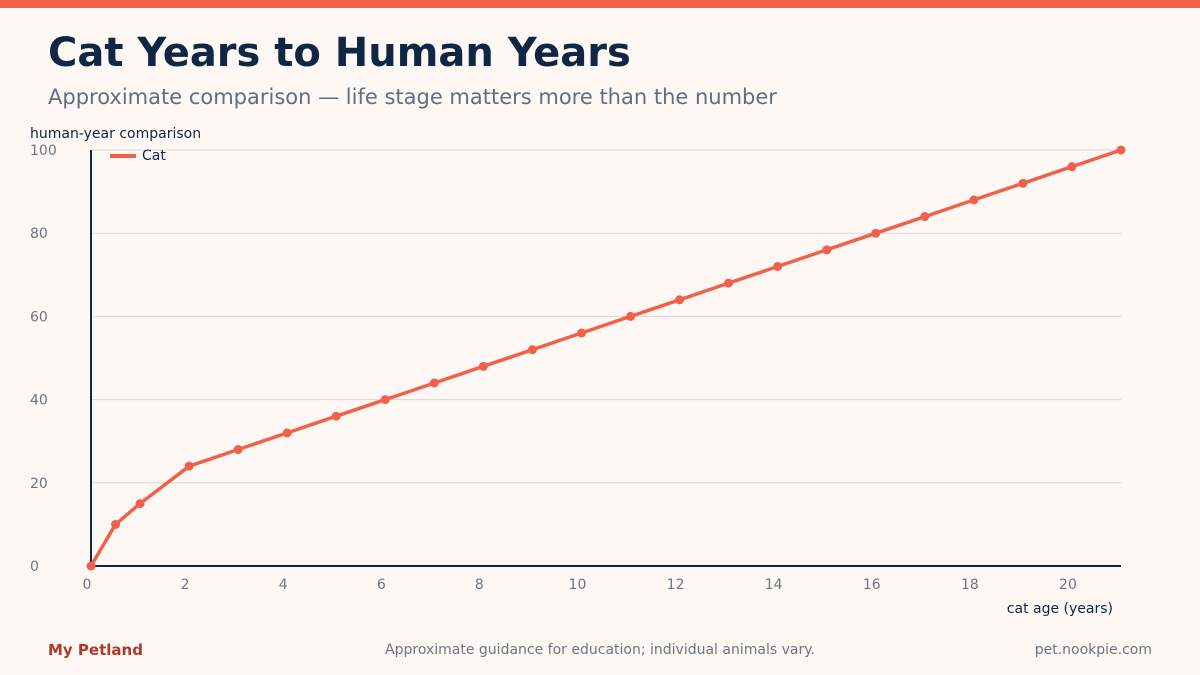 The image size is (1200, 675). Describe the element at coordinates (774, 585) in the screenshot. I see `x-tick-label: 14` at that location.